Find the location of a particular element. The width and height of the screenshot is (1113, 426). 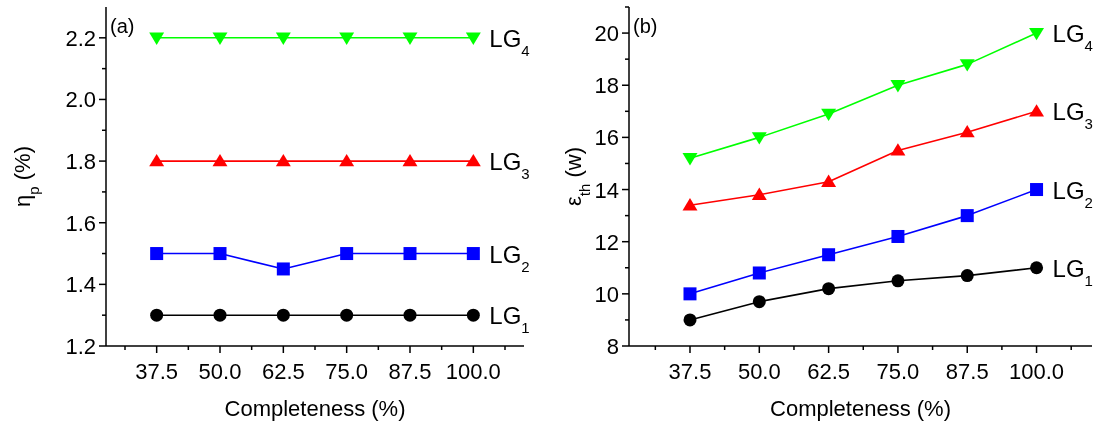

y-tick-label: 10 is located at coordinates (606, 294).